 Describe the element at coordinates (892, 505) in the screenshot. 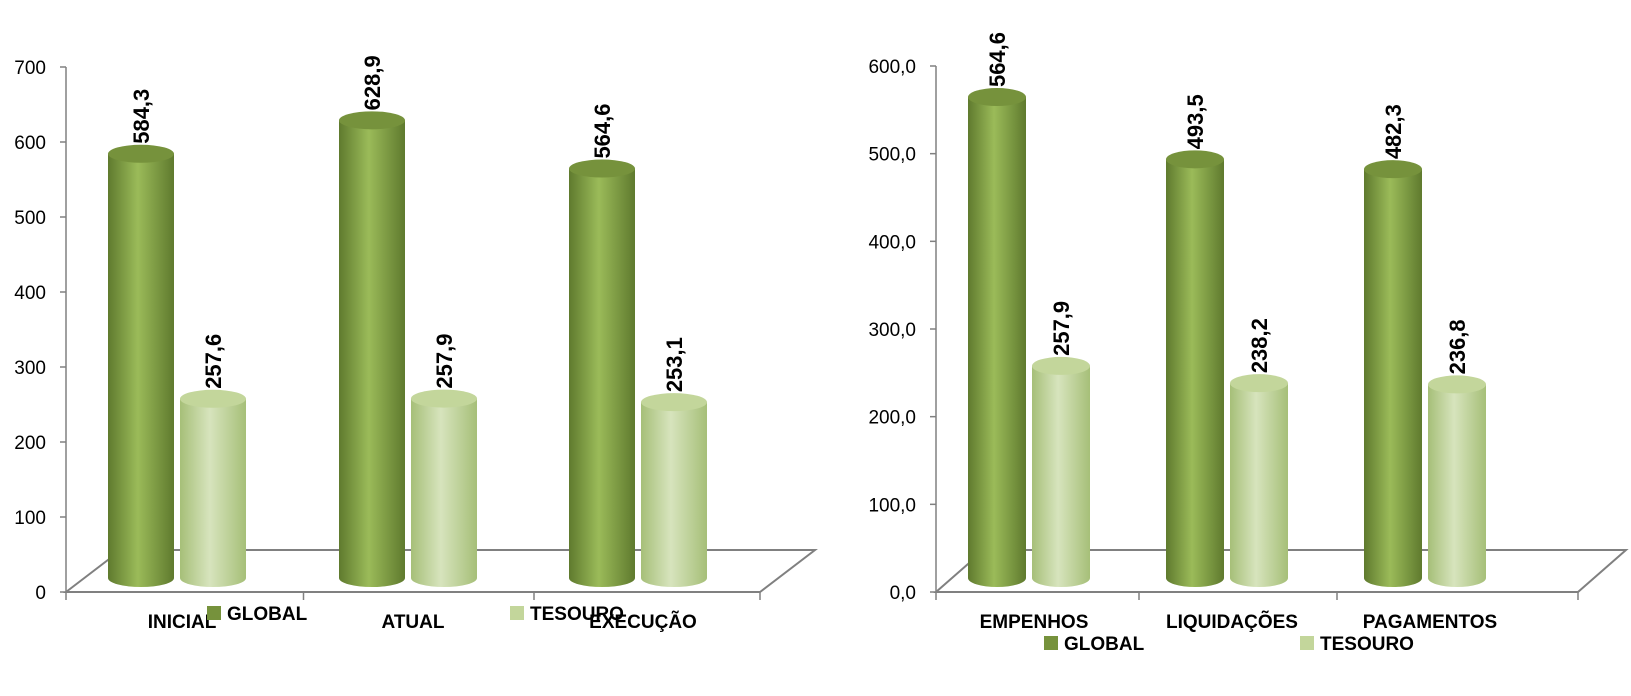

I see `y-tick-label: 100,0` at that location.